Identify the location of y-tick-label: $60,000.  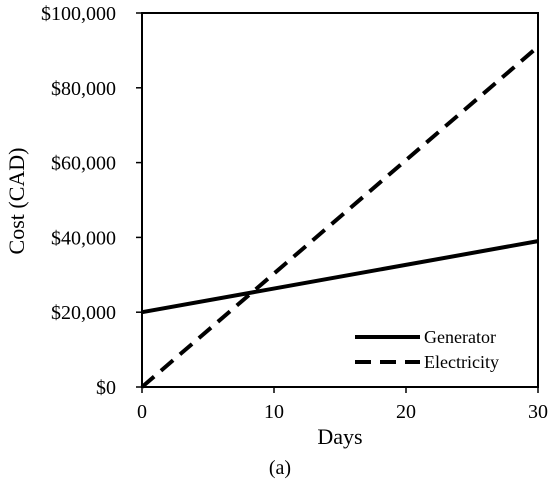
(83, 164).